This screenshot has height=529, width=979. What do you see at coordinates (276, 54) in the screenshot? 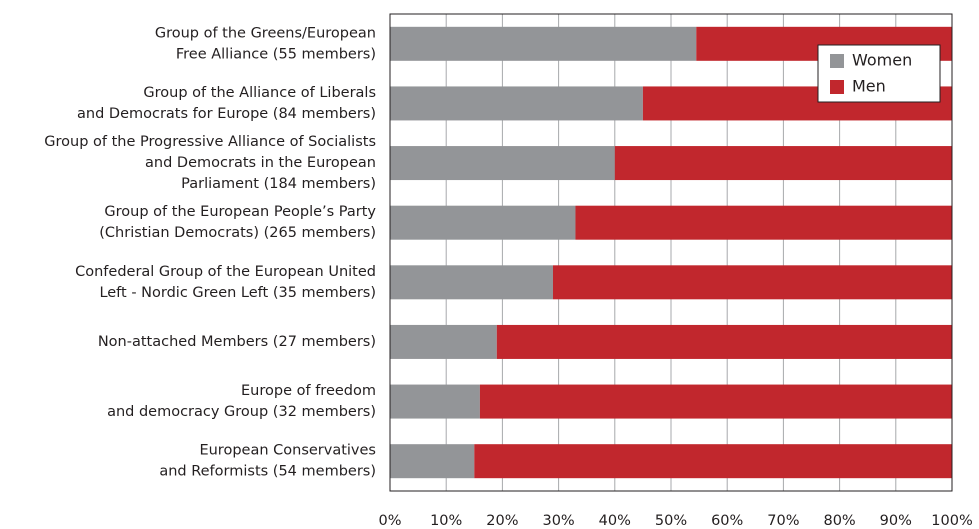
I see `y-tick-label: Free Alliance (55 members)` at bounding box center [276, 54].